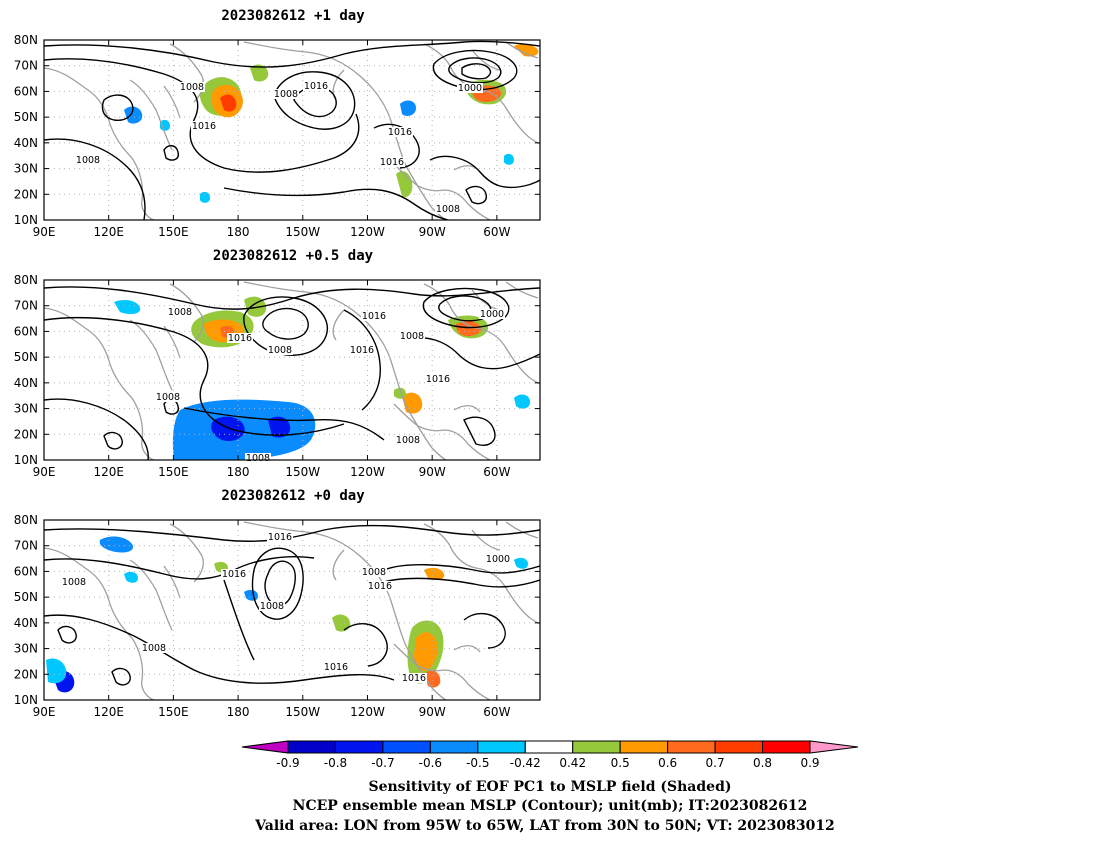  What do you see at coordinates (335, 763) in the screenshot?
I see `colorbar-label: -0.8` at bounding box center [335, 763].